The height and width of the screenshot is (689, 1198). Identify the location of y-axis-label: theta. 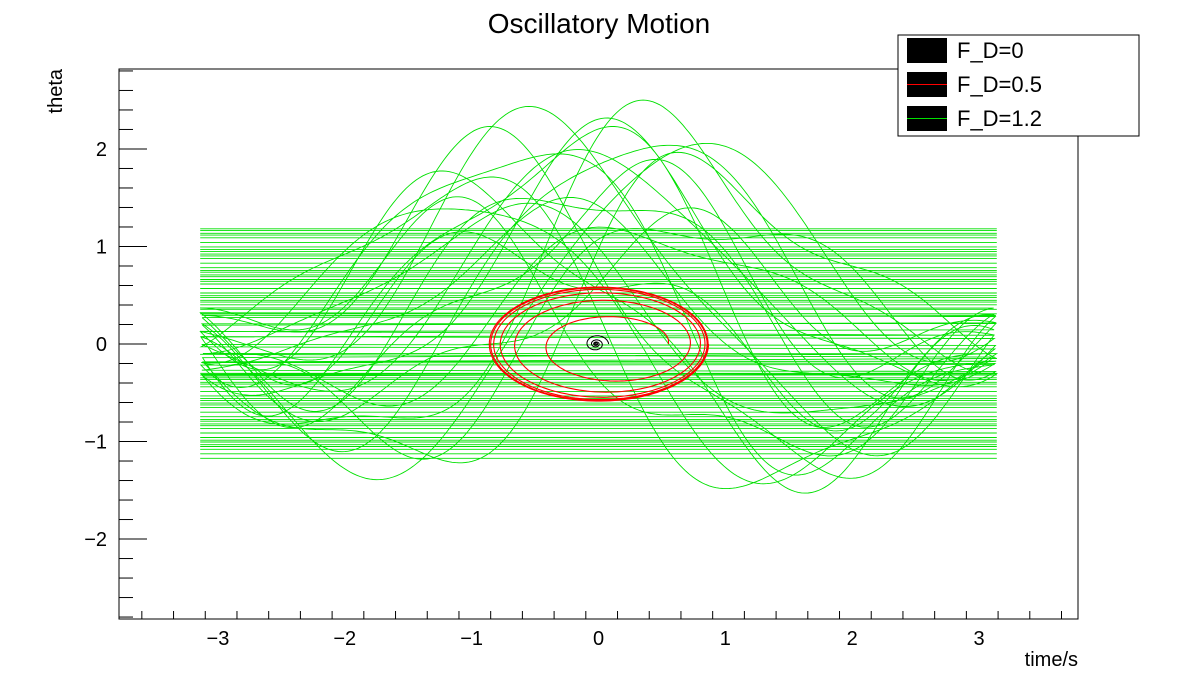
(56, 90).